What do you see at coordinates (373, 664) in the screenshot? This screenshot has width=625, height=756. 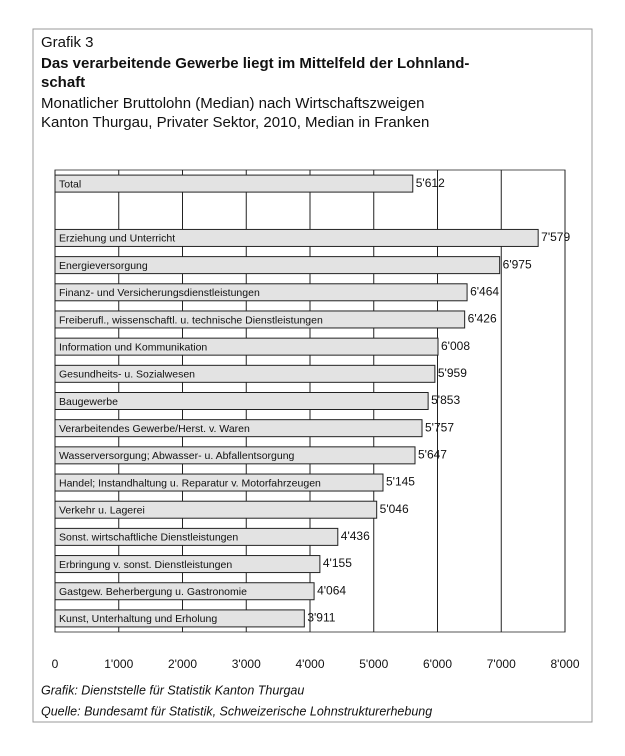 I see `x-tick-label: 5'000` at bounding box center [373, 664].